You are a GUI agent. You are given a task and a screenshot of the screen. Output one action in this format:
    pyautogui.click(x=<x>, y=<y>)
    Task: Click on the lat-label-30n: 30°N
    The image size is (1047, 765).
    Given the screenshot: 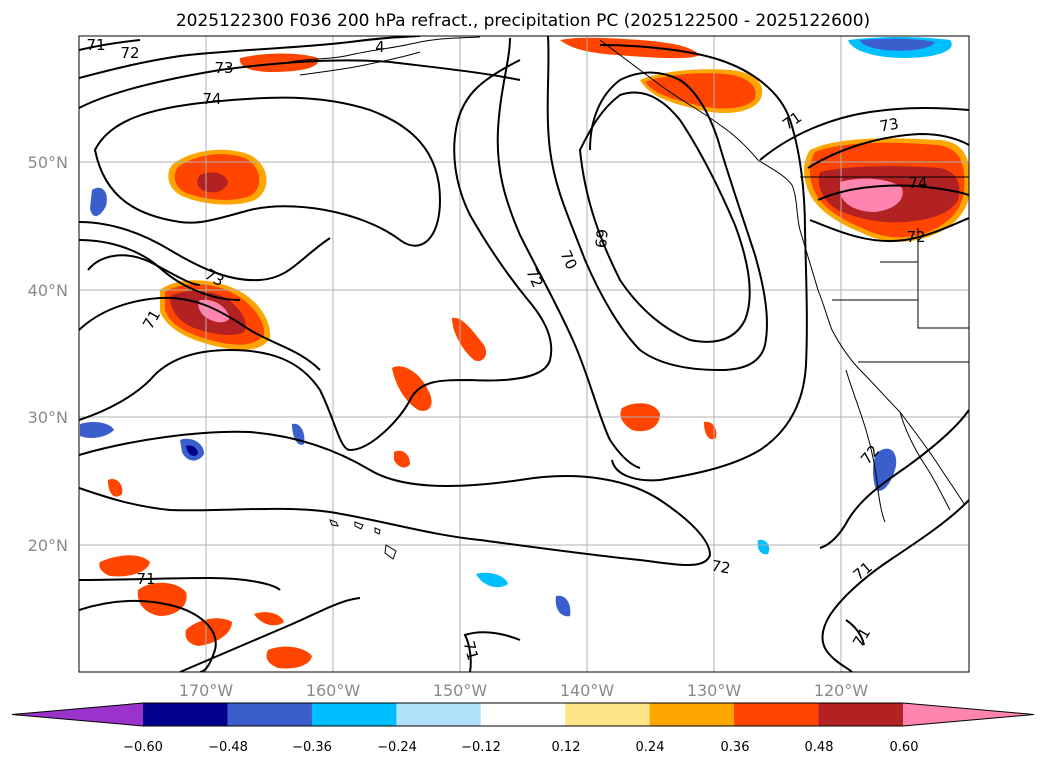 What is the action you would take?
    pyautogui.click(x=48, y=417)
    